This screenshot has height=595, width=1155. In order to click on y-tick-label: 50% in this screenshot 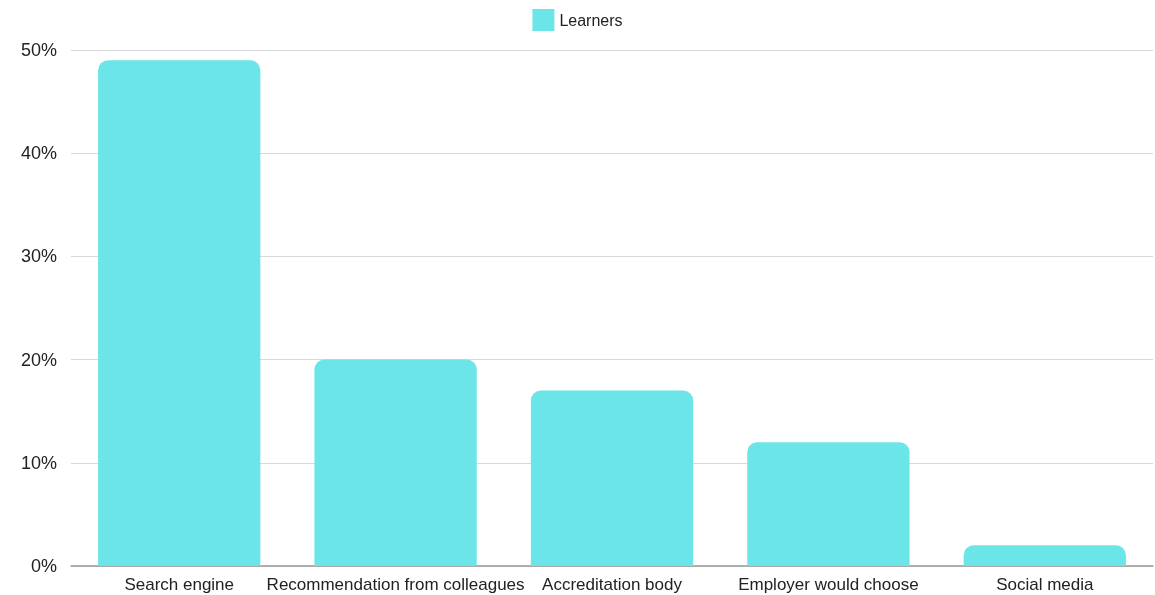, I will do `click(38, 50)`.